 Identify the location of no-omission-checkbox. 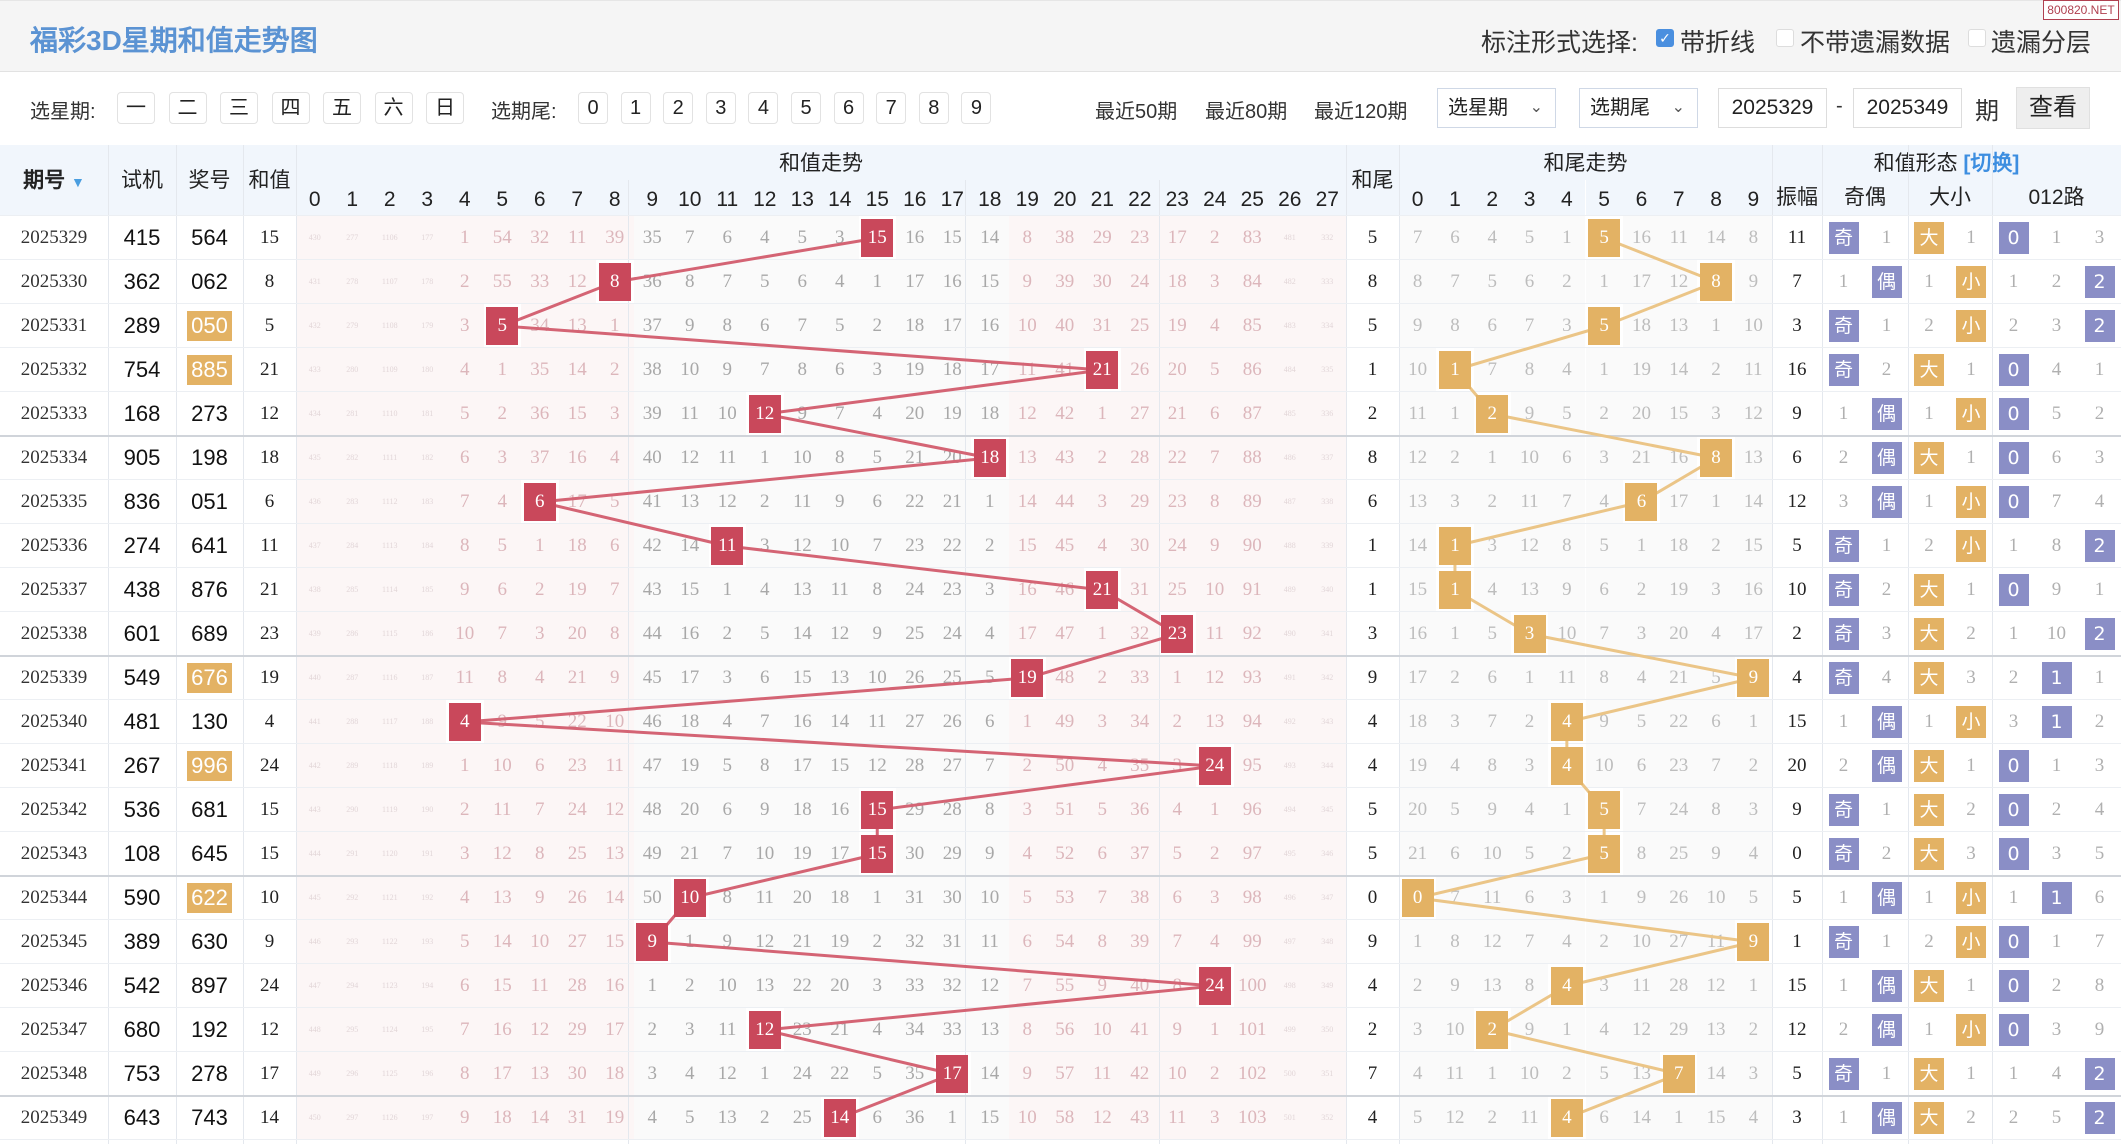
(1785, 38).